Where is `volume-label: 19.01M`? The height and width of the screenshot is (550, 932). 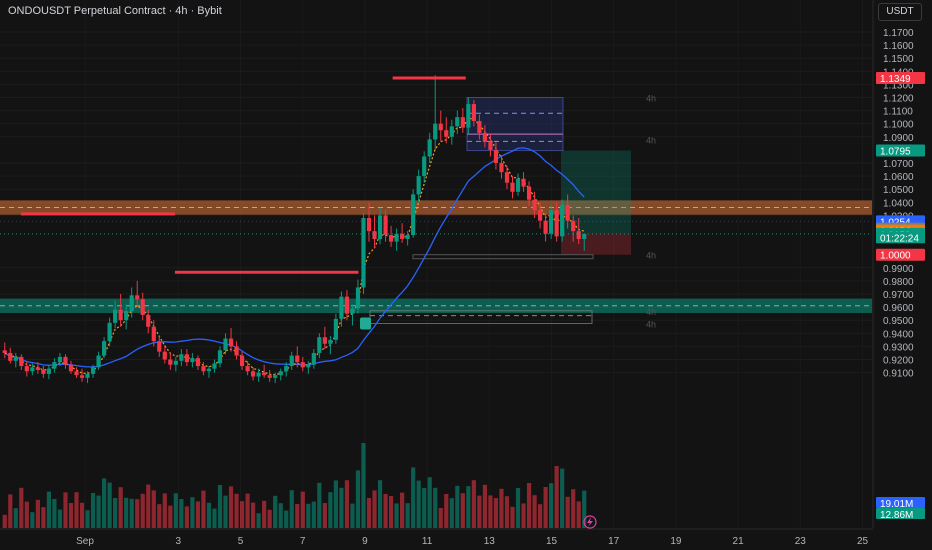
volume-label: 19.01M is located at coordinates (896, 504).